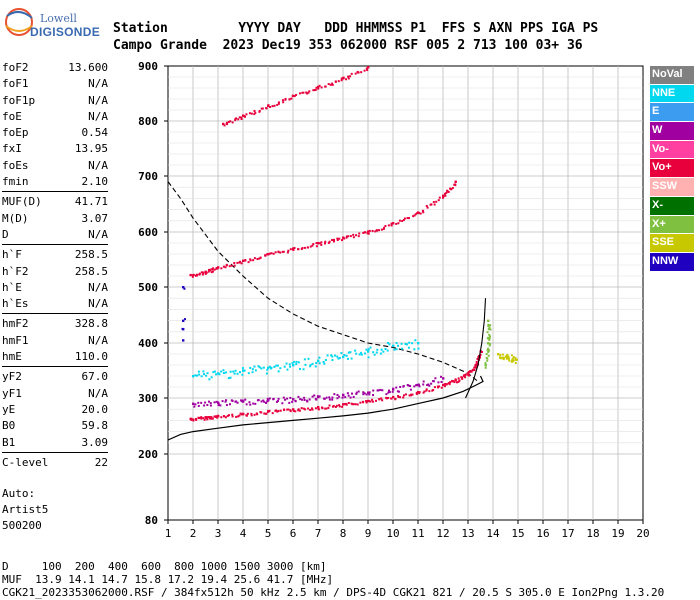  I want to click on x-tick-label: 17, so click(567, 533).